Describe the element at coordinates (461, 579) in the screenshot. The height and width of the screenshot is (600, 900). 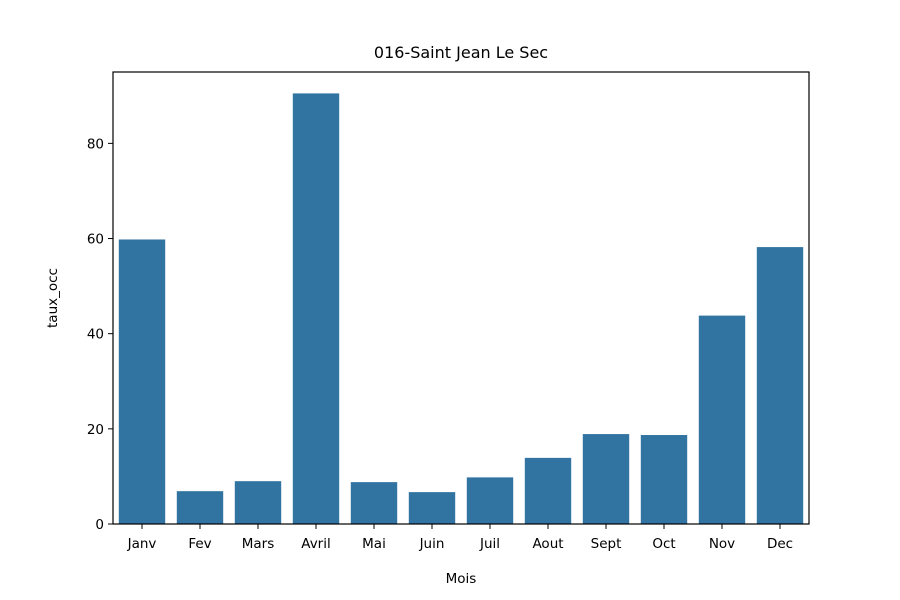
I see `x-axis-label: Mois` at that location.